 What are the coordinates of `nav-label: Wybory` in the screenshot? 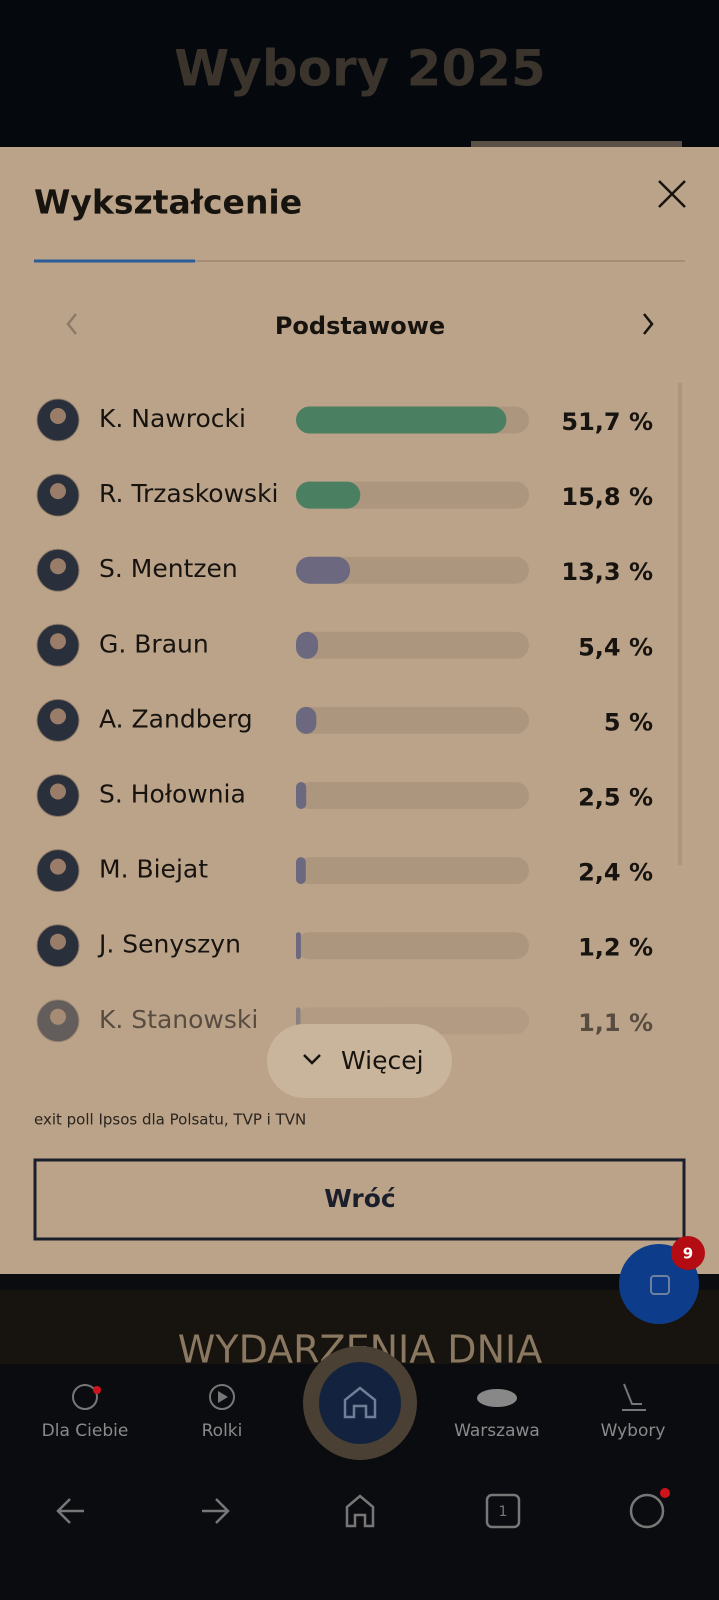 It's located at (633, 1431).